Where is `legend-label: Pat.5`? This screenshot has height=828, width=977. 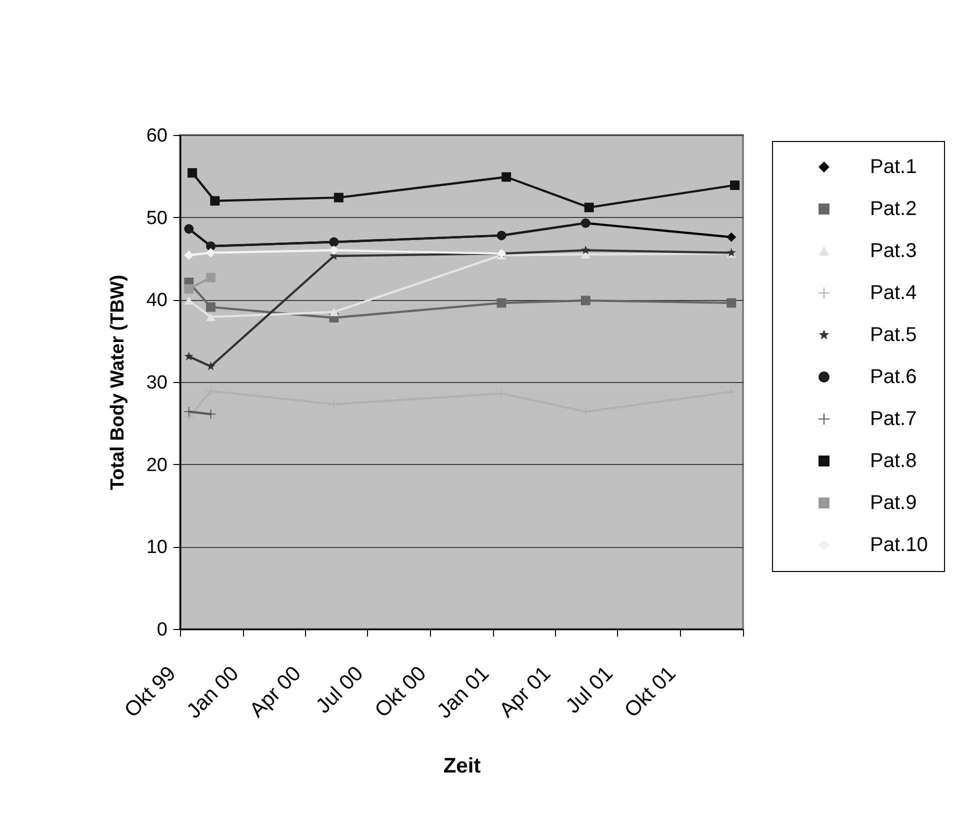
legend-label: Pat.5 is located at coordinates (893, 335).